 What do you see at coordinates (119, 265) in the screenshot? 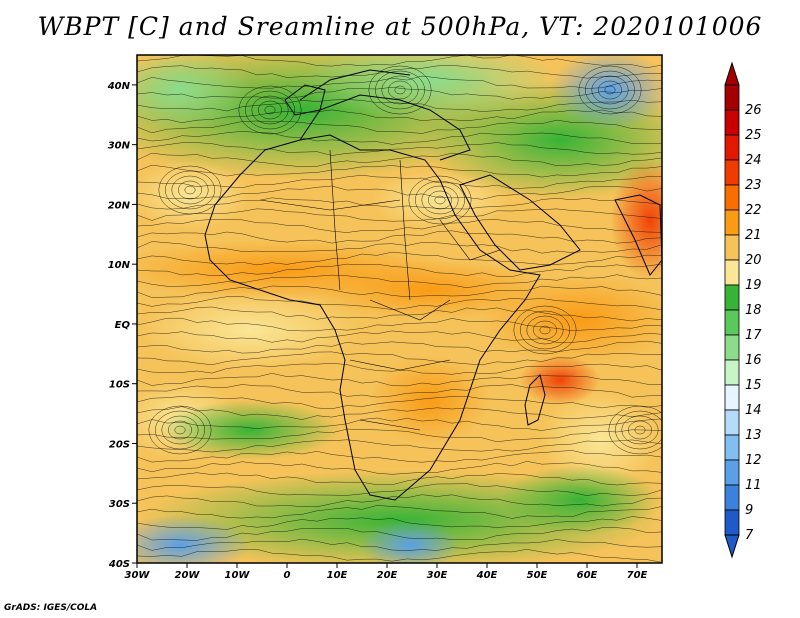
I see `lat-tick-label: 10N` at bounding box center [119, 265].